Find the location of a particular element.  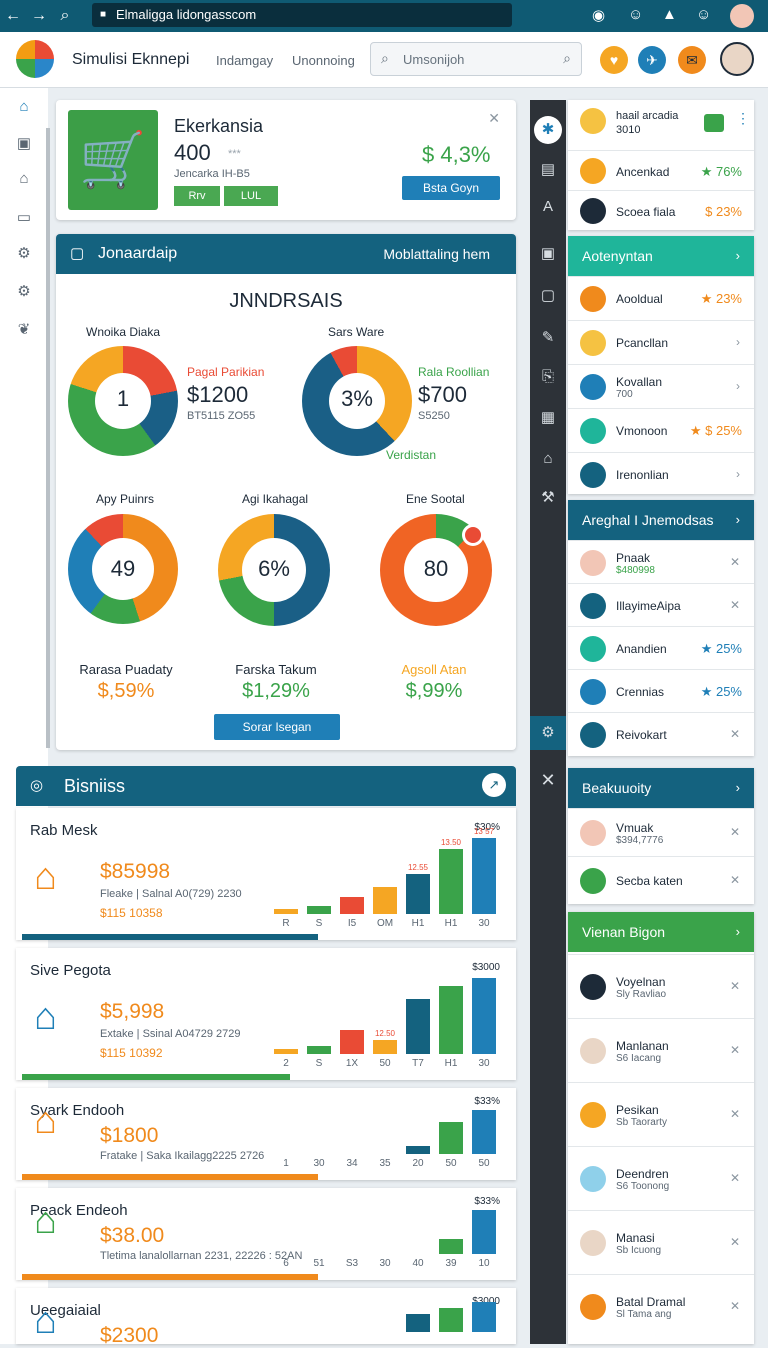

callout2-label: Rala Roollian is located at coordinates (454, 372).